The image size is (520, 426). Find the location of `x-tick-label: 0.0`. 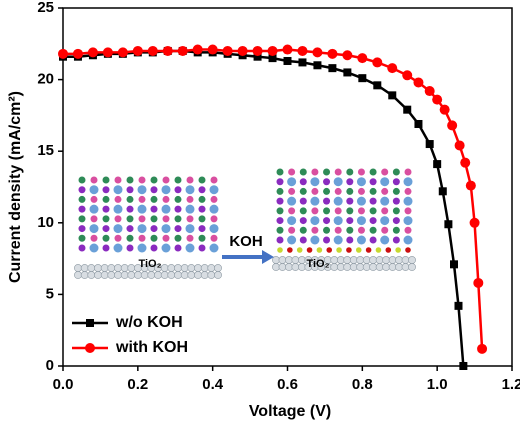

x-tick-label: 0.0 is located at coordinates (63, 384).